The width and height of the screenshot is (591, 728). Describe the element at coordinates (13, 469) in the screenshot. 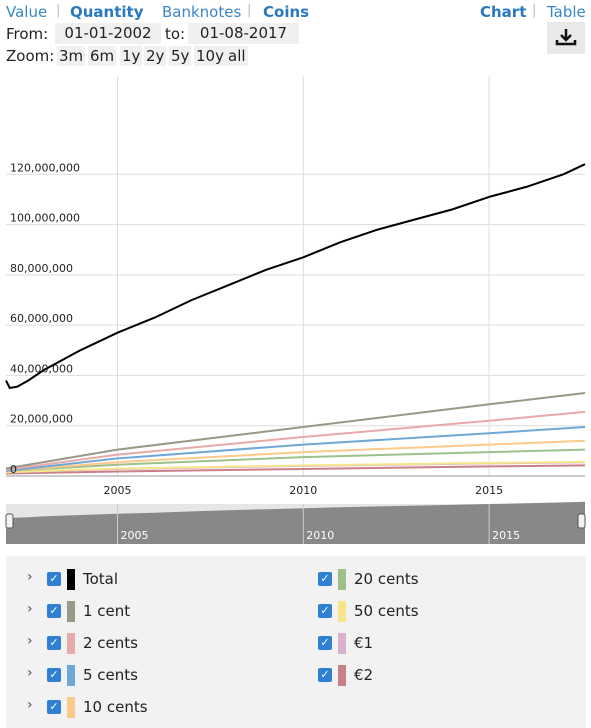

I see `y-tick-label: 0` at that location.